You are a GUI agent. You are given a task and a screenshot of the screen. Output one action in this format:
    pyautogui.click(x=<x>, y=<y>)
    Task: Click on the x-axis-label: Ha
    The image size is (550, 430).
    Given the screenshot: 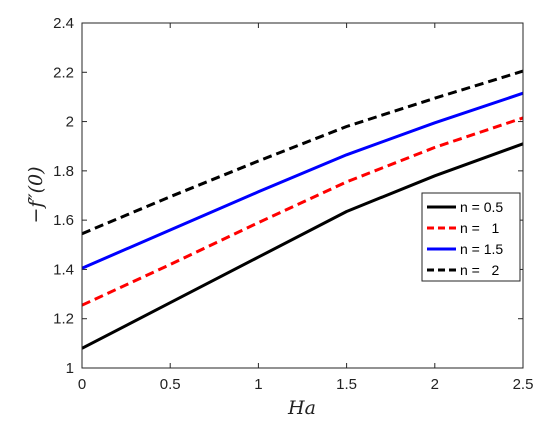 What is the action you would take?
    pyautogui.click(x=301, y=408)
    